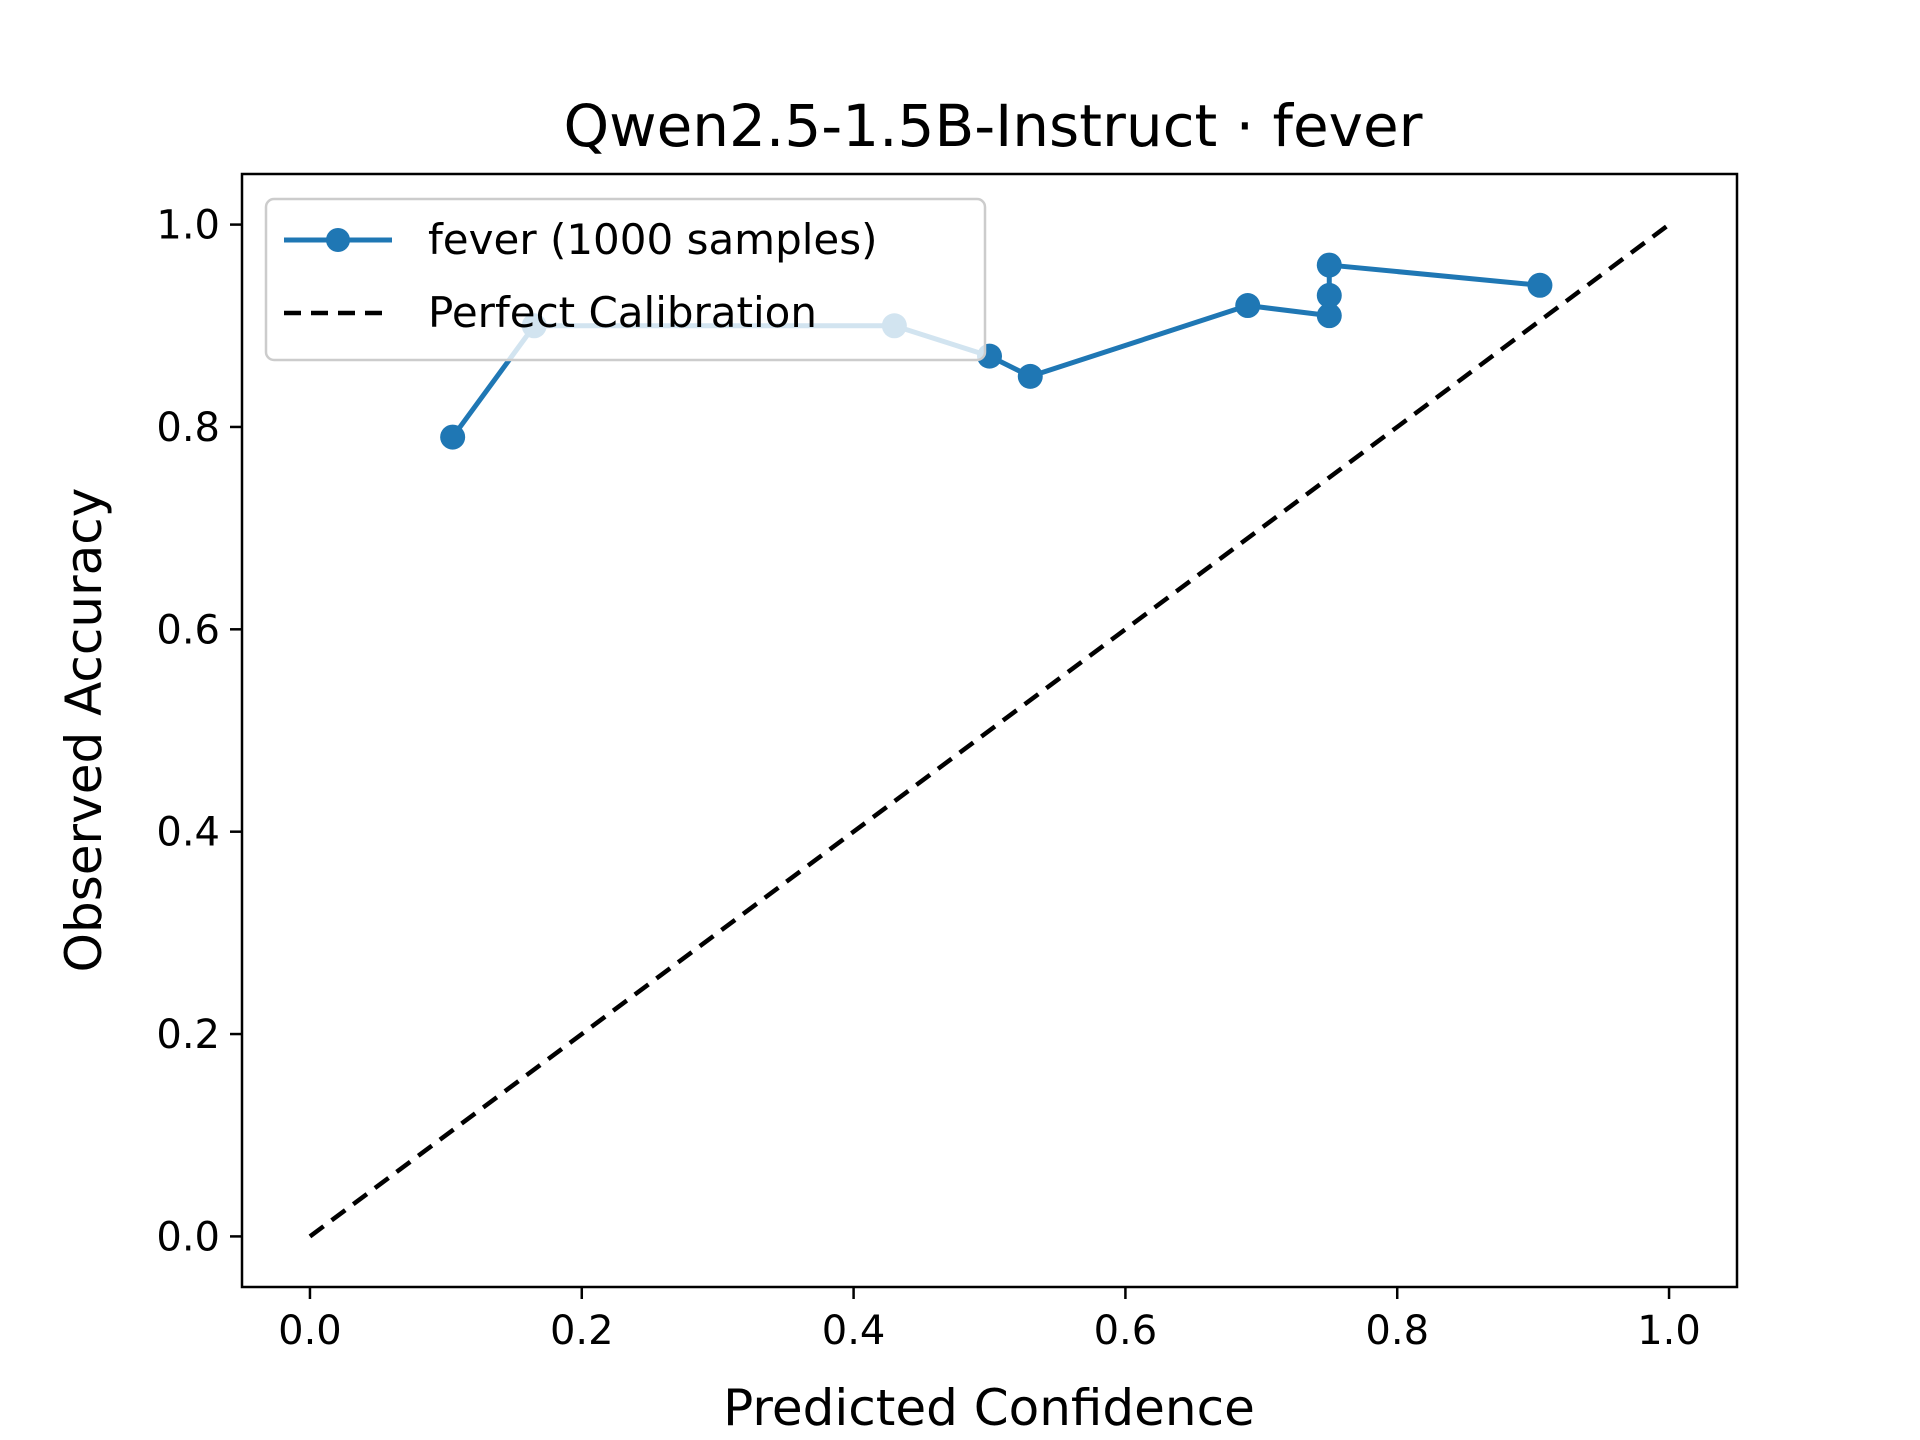 The width and height of the screenshot is (1920, 1440). I want to click on y-tick-label: 0.8, so click(188, 428).